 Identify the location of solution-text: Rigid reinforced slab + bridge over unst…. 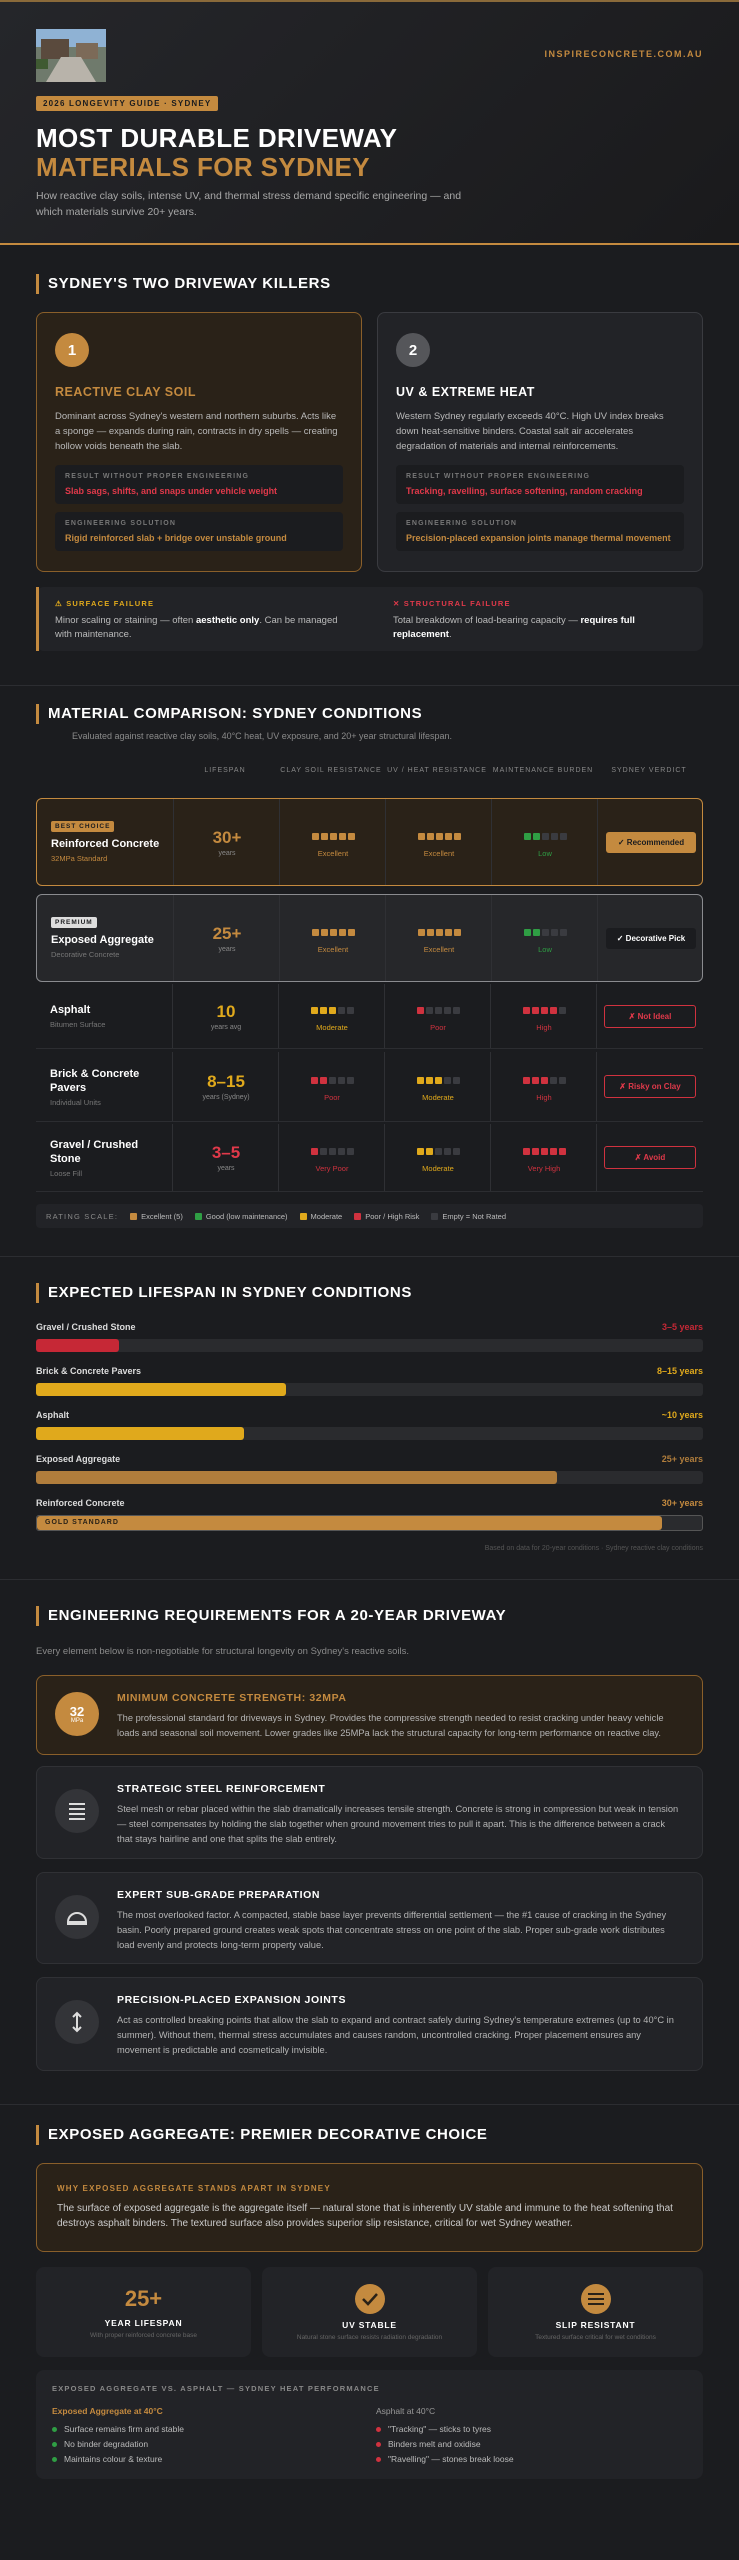
(176, 538).